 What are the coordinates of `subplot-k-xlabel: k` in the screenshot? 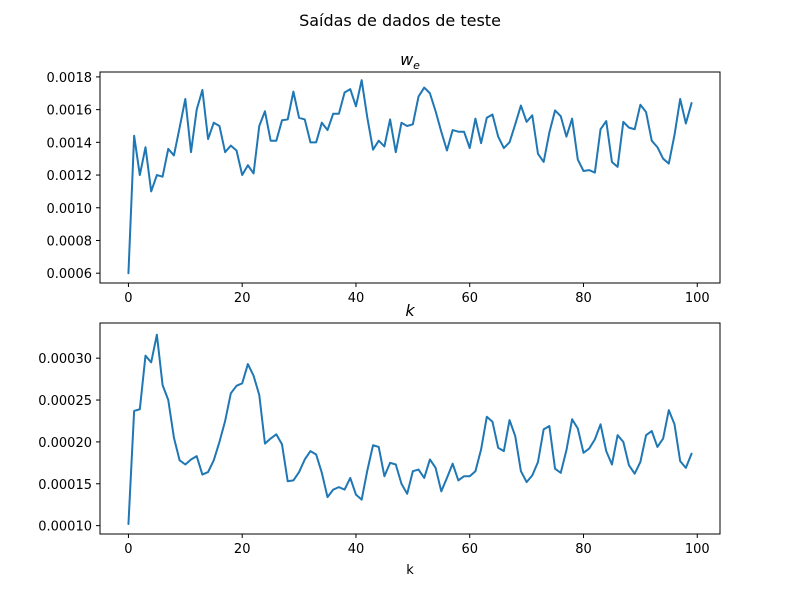 It's located at (410, 570).